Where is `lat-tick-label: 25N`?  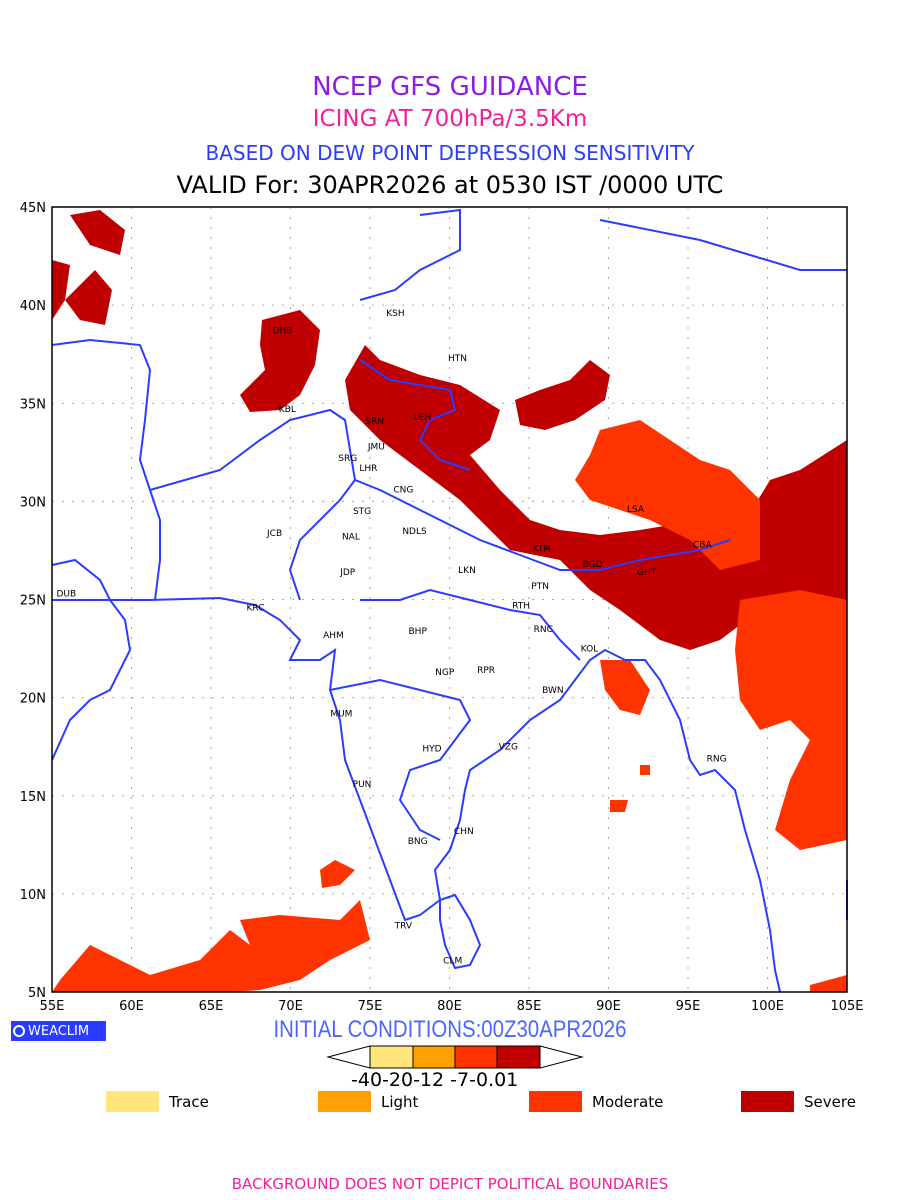
lat-tick-label: 25N is located at coordinates (33, 601).